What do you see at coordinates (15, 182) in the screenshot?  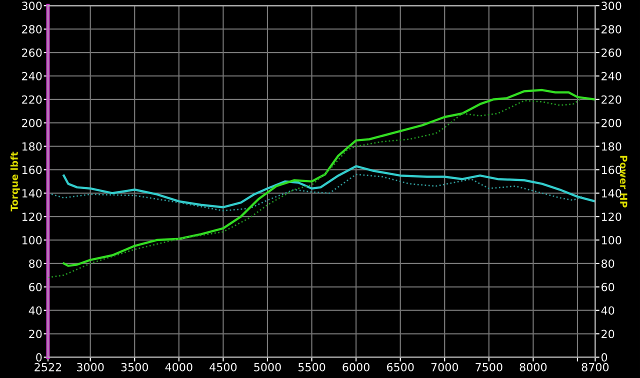 I see `y-axis-title: Torque lbft` at bounding box center [15, 182].